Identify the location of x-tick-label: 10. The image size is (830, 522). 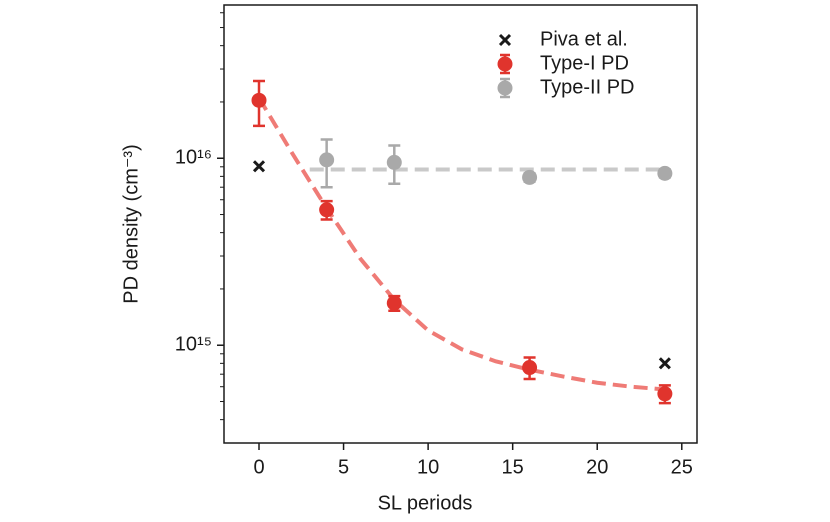
(428, 467).